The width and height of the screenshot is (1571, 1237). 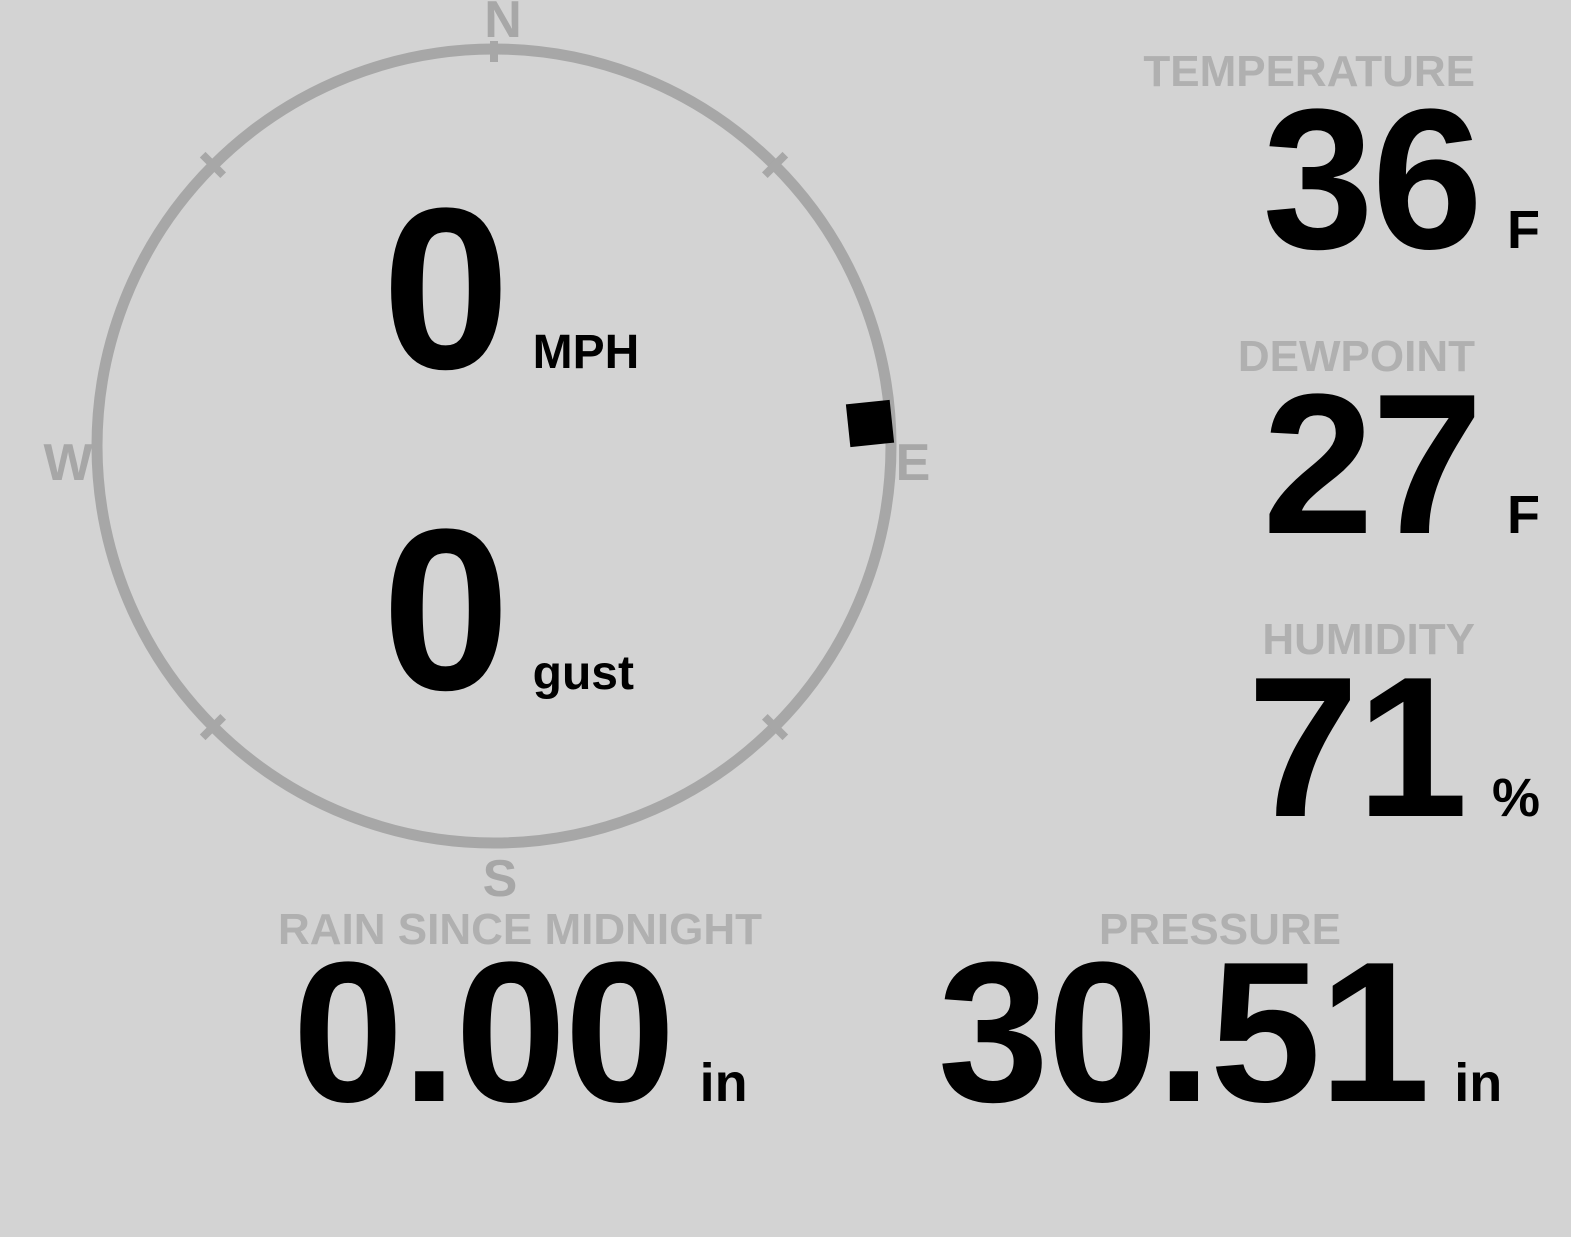 I want to click on wind-gust-unit: gust, so click(x=583, y=673).